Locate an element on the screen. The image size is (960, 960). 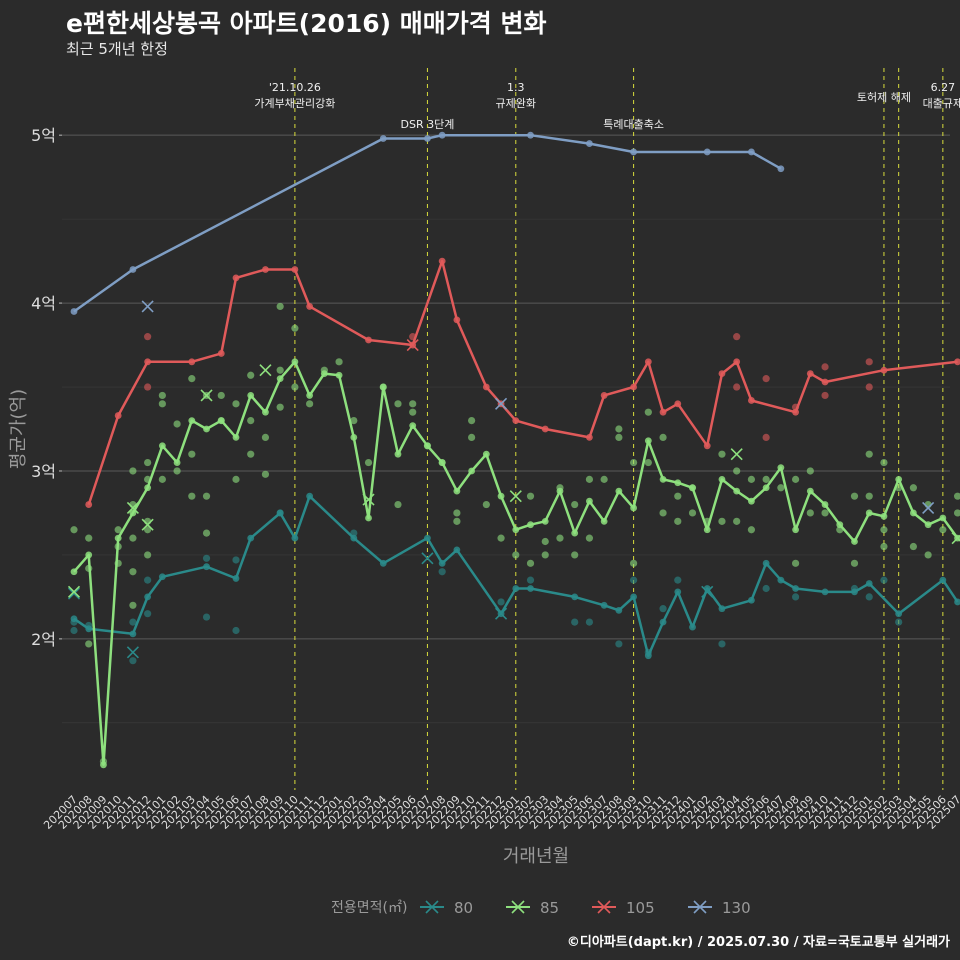
y-tick-label: 2억 is located at coordinates (43, 639).